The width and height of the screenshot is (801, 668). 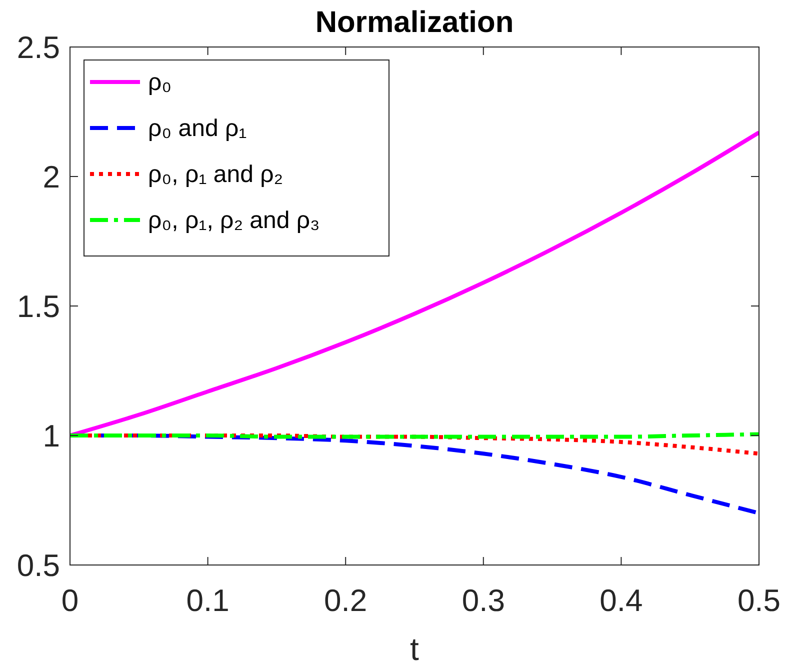 I want to click on x-axis-title: t, so click(x=415, y=649).